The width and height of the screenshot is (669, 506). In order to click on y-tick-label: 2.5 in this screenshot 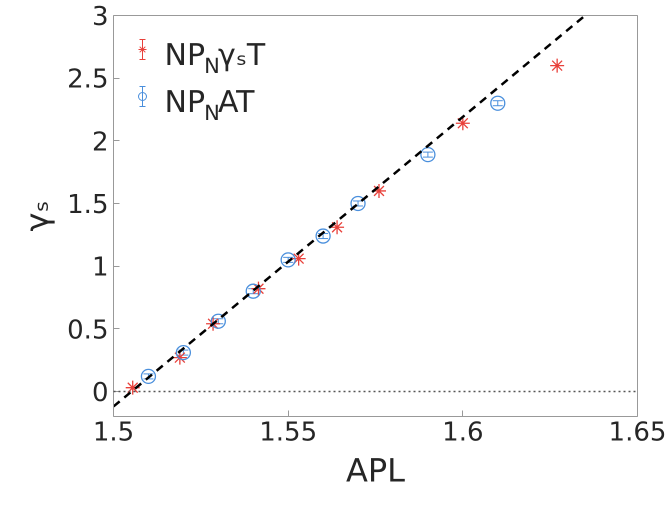, I will do `click(88, 79)`.